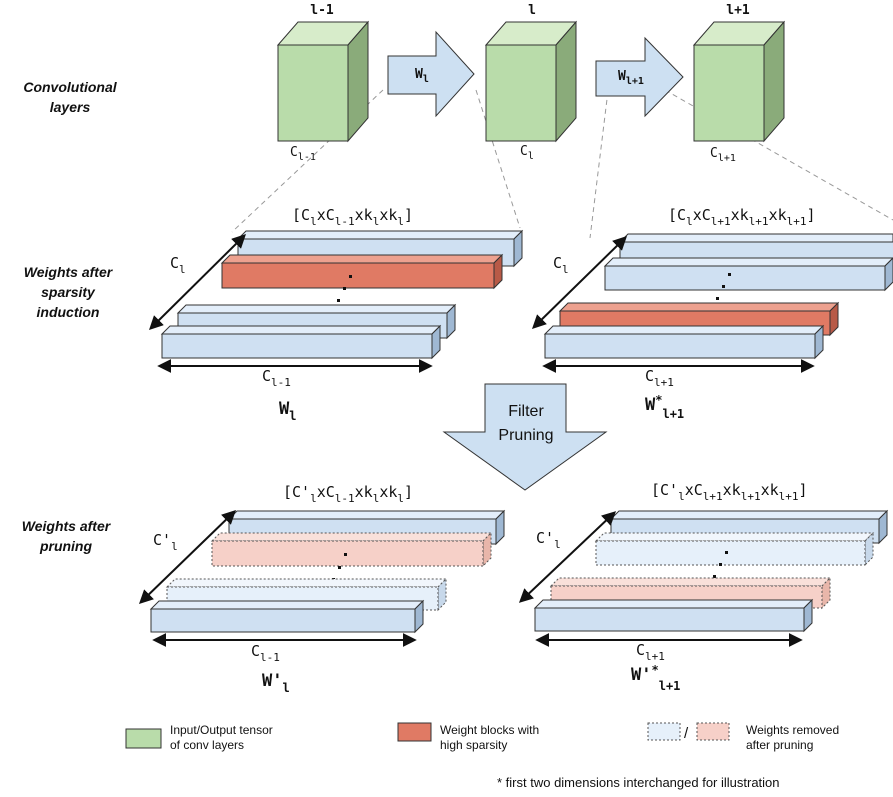 The width and height of the screenshot is (893, 797). I want to click on arrow-w-l+1: Wl+1, so click(639, 77).